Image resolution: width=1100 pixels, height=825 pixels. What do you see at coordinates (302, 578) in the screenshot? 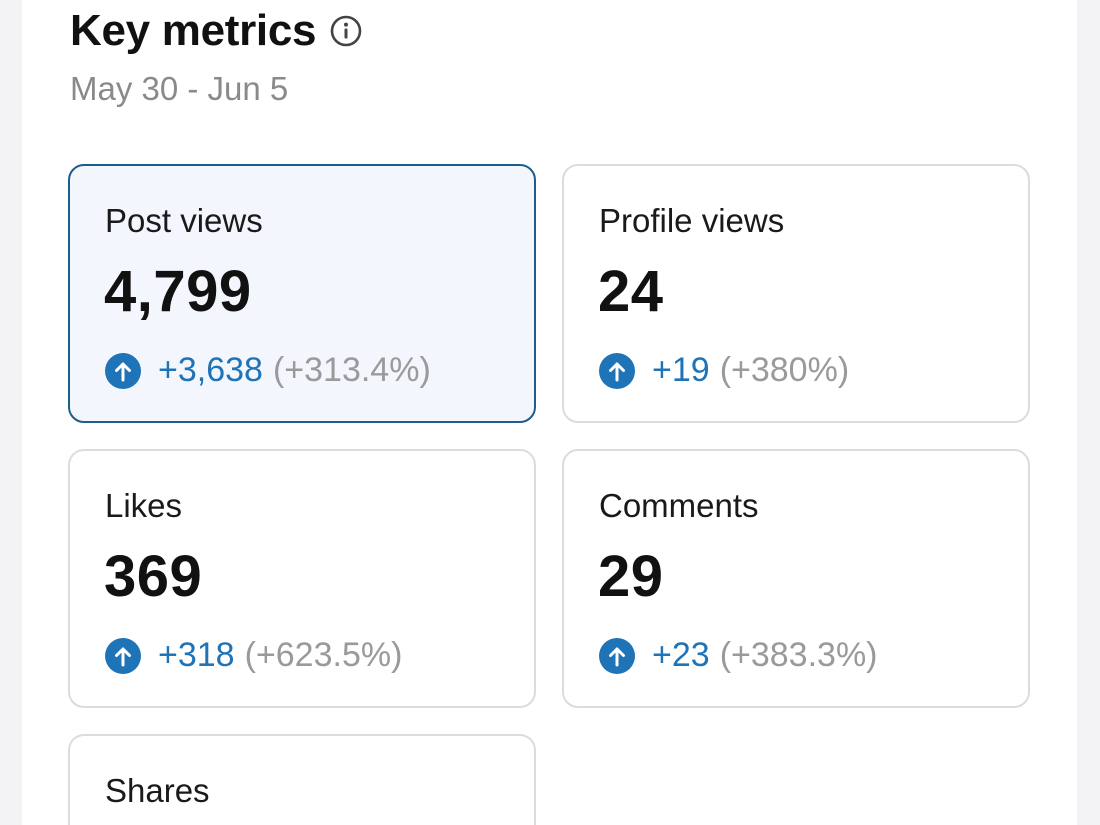
I see `metric-card-likes: Likes 369 +318 (+623.5%)` at bounding box center [302, 578].